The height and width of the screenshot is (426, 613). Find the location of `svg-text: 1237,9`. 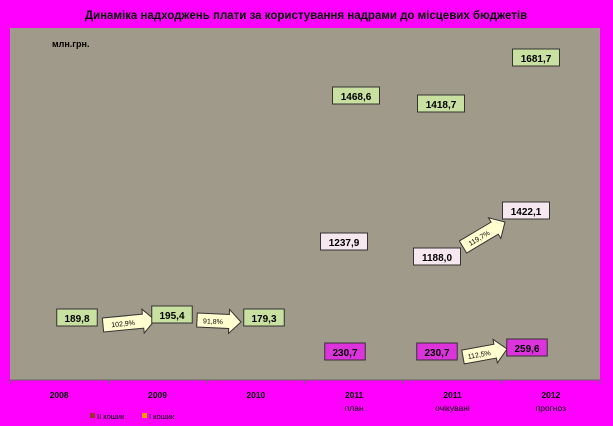

svg-text: 1237,9 is located at coordinates (344, 243).